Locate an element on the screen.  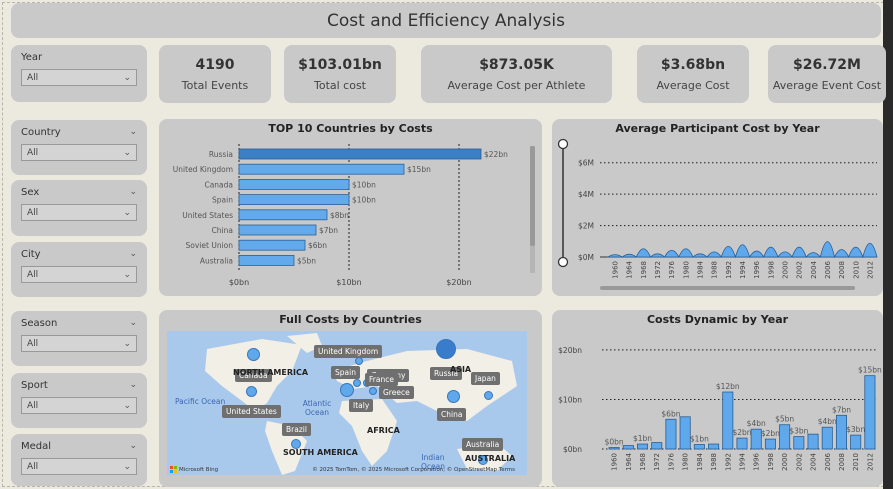
slicer-country: Country ⌄ All ⌄ is located at coordinates (79, 147).